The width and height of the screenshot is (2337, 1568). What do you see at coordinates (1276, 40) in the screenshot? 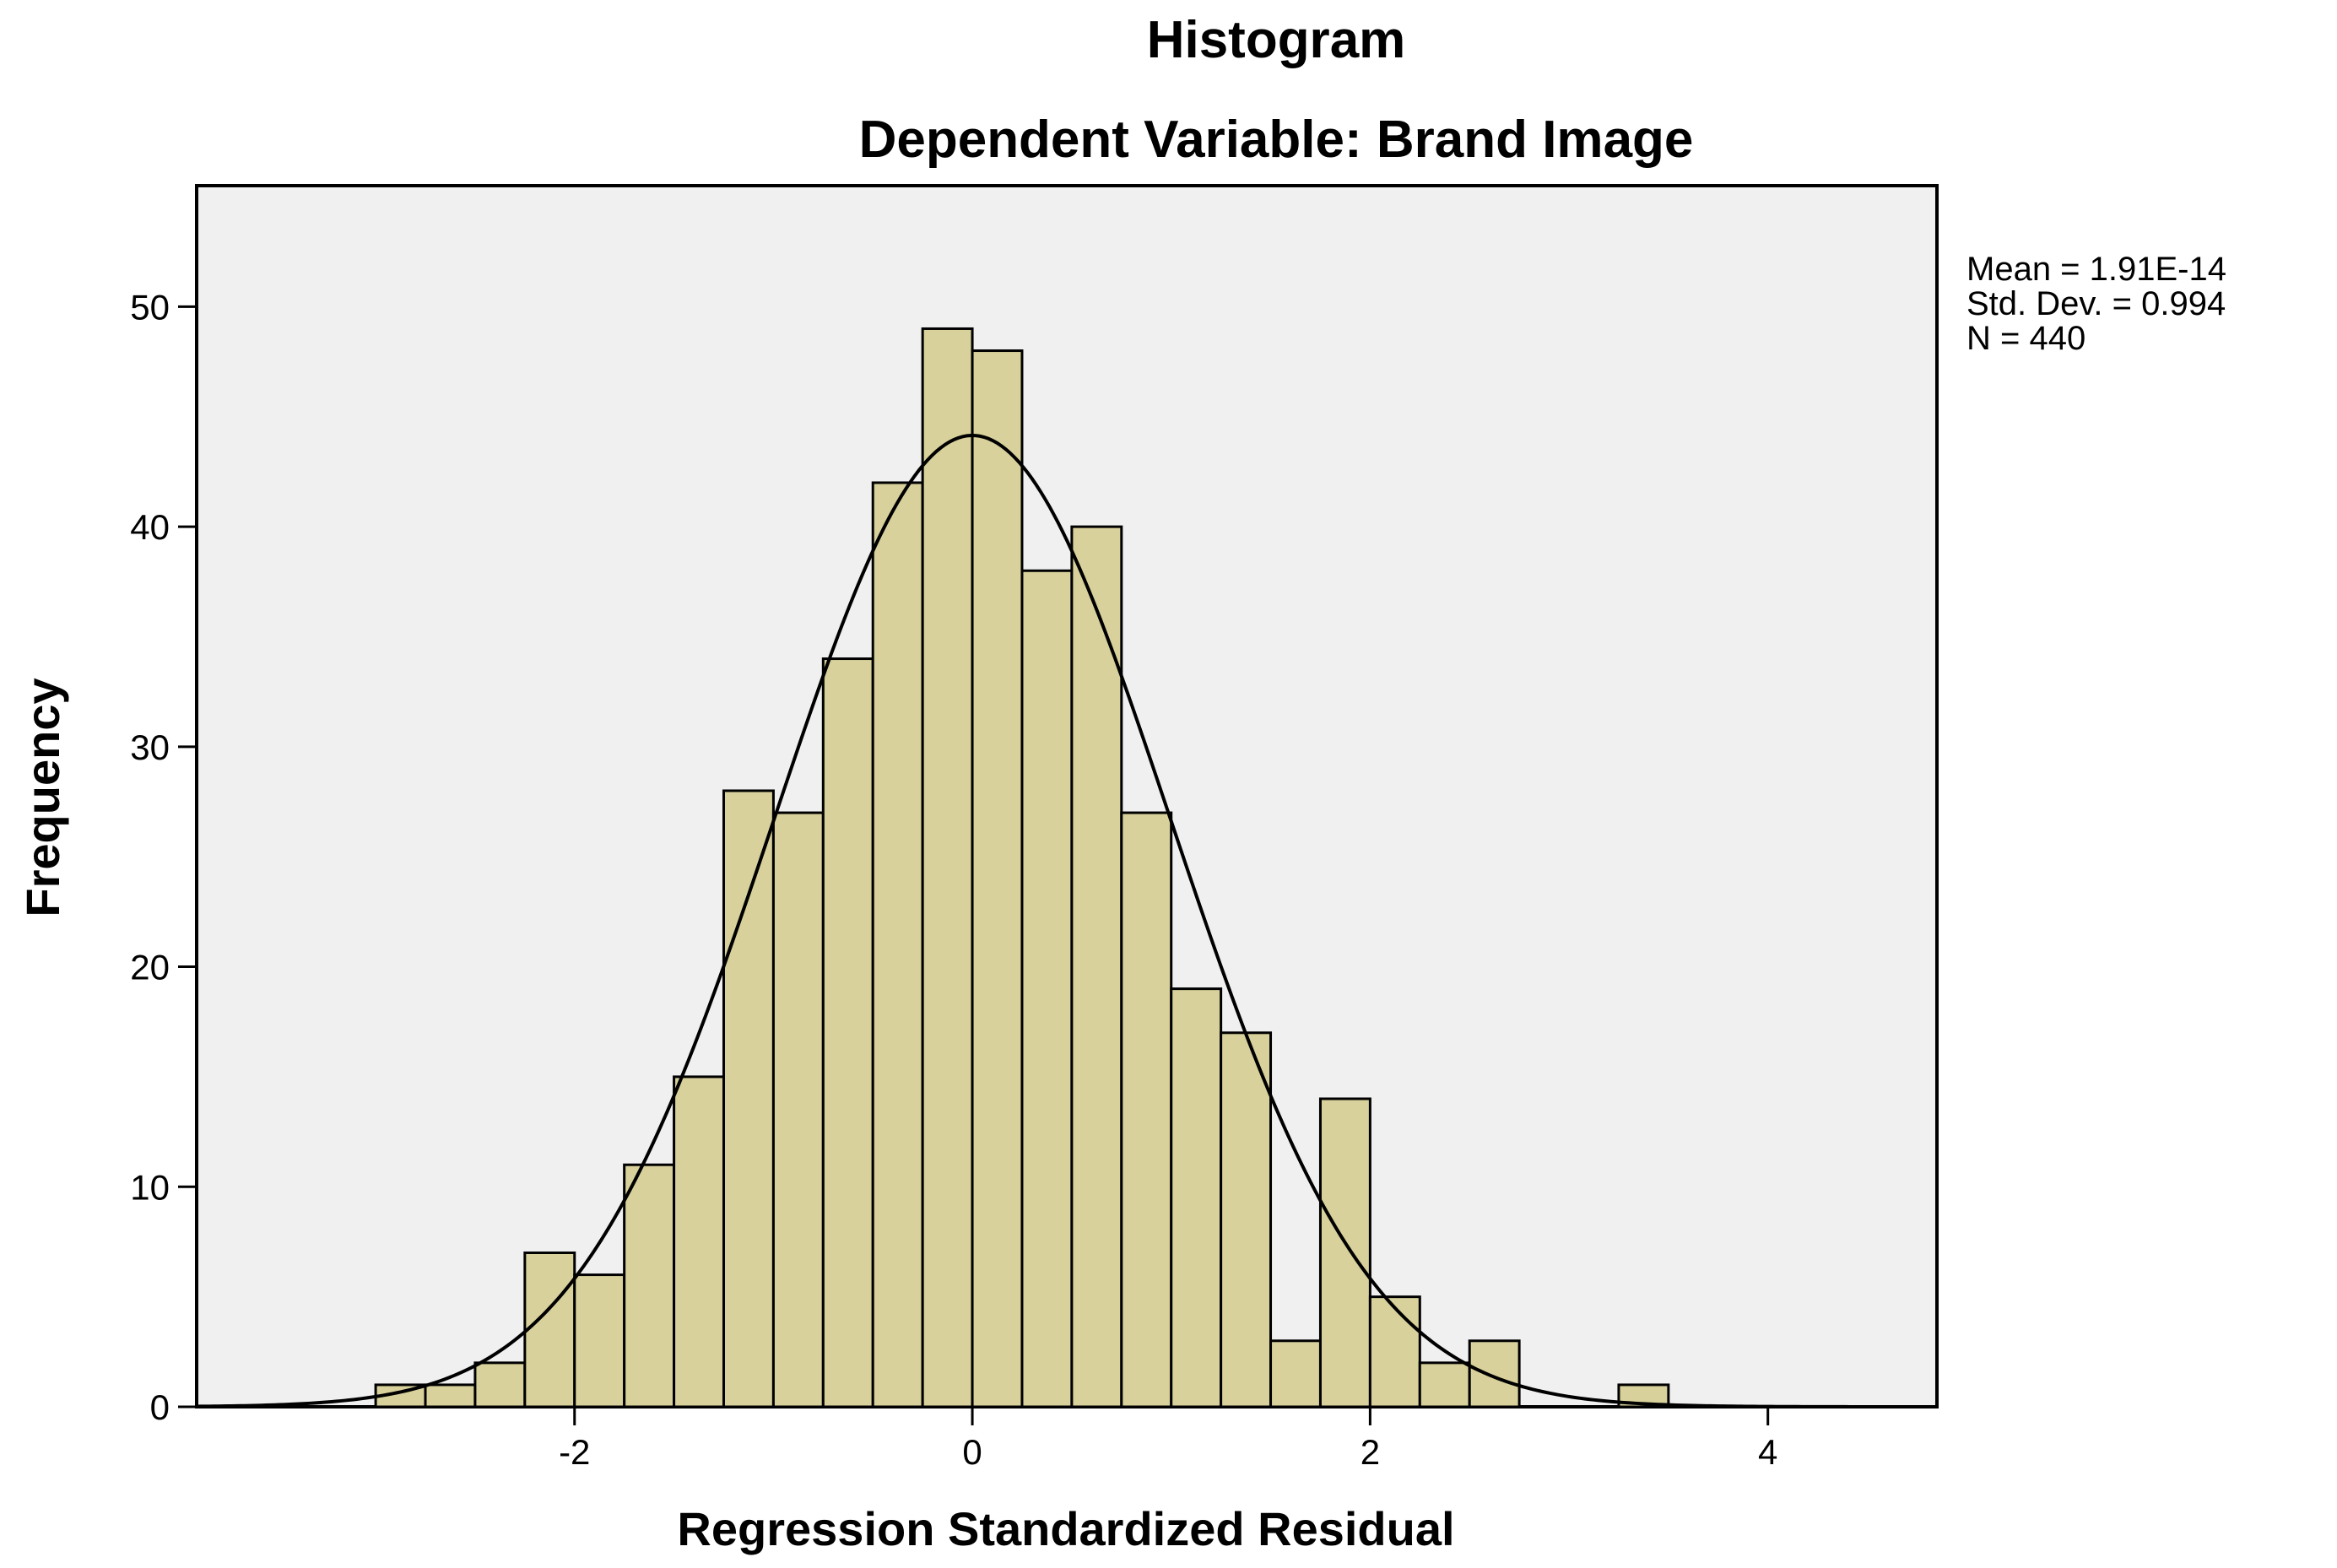
I see `chart-title: Histogram` at bounding box center [1276, 40].